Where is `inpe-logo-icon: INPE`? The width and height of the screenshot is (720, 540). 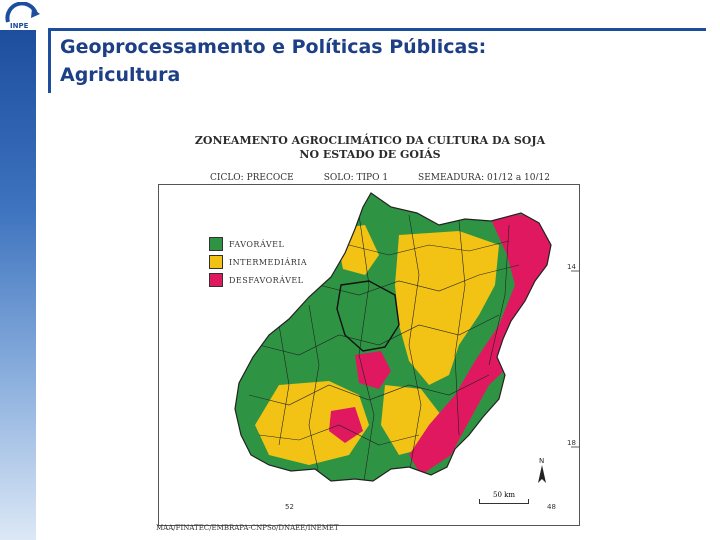 inpe-logo-icon: INPE is located at coordinates (22, 16).